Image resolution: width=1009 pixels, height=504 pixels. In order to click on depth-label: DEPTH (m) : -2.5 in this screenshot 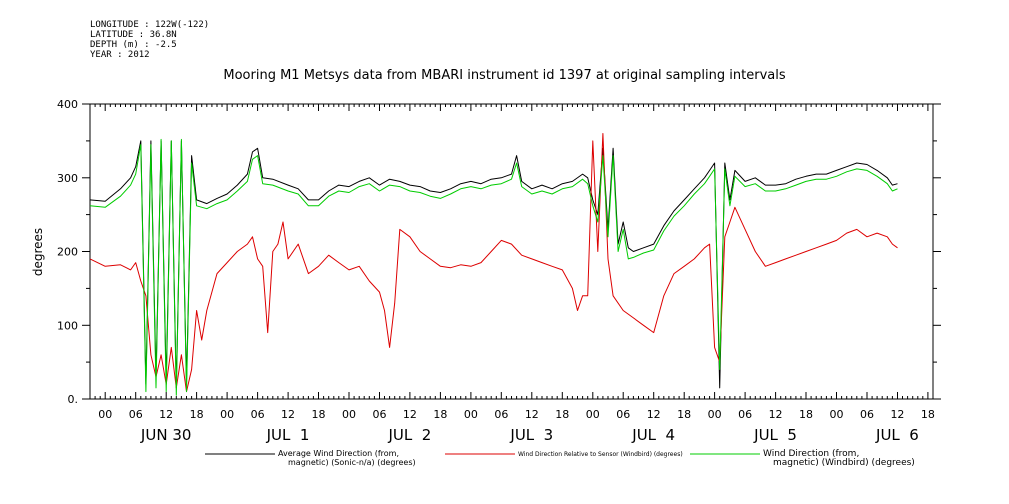, I will do `click(133, 45)`.